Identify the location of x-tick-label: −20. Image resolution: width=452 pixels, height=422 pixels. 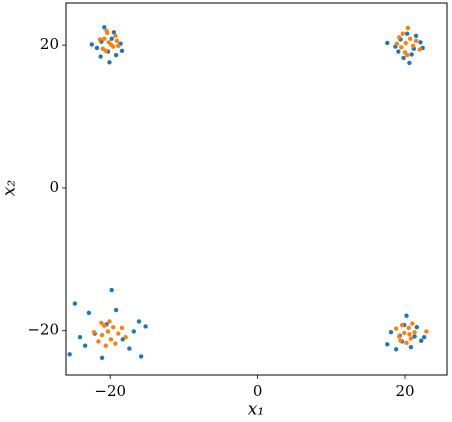
(110, 391).